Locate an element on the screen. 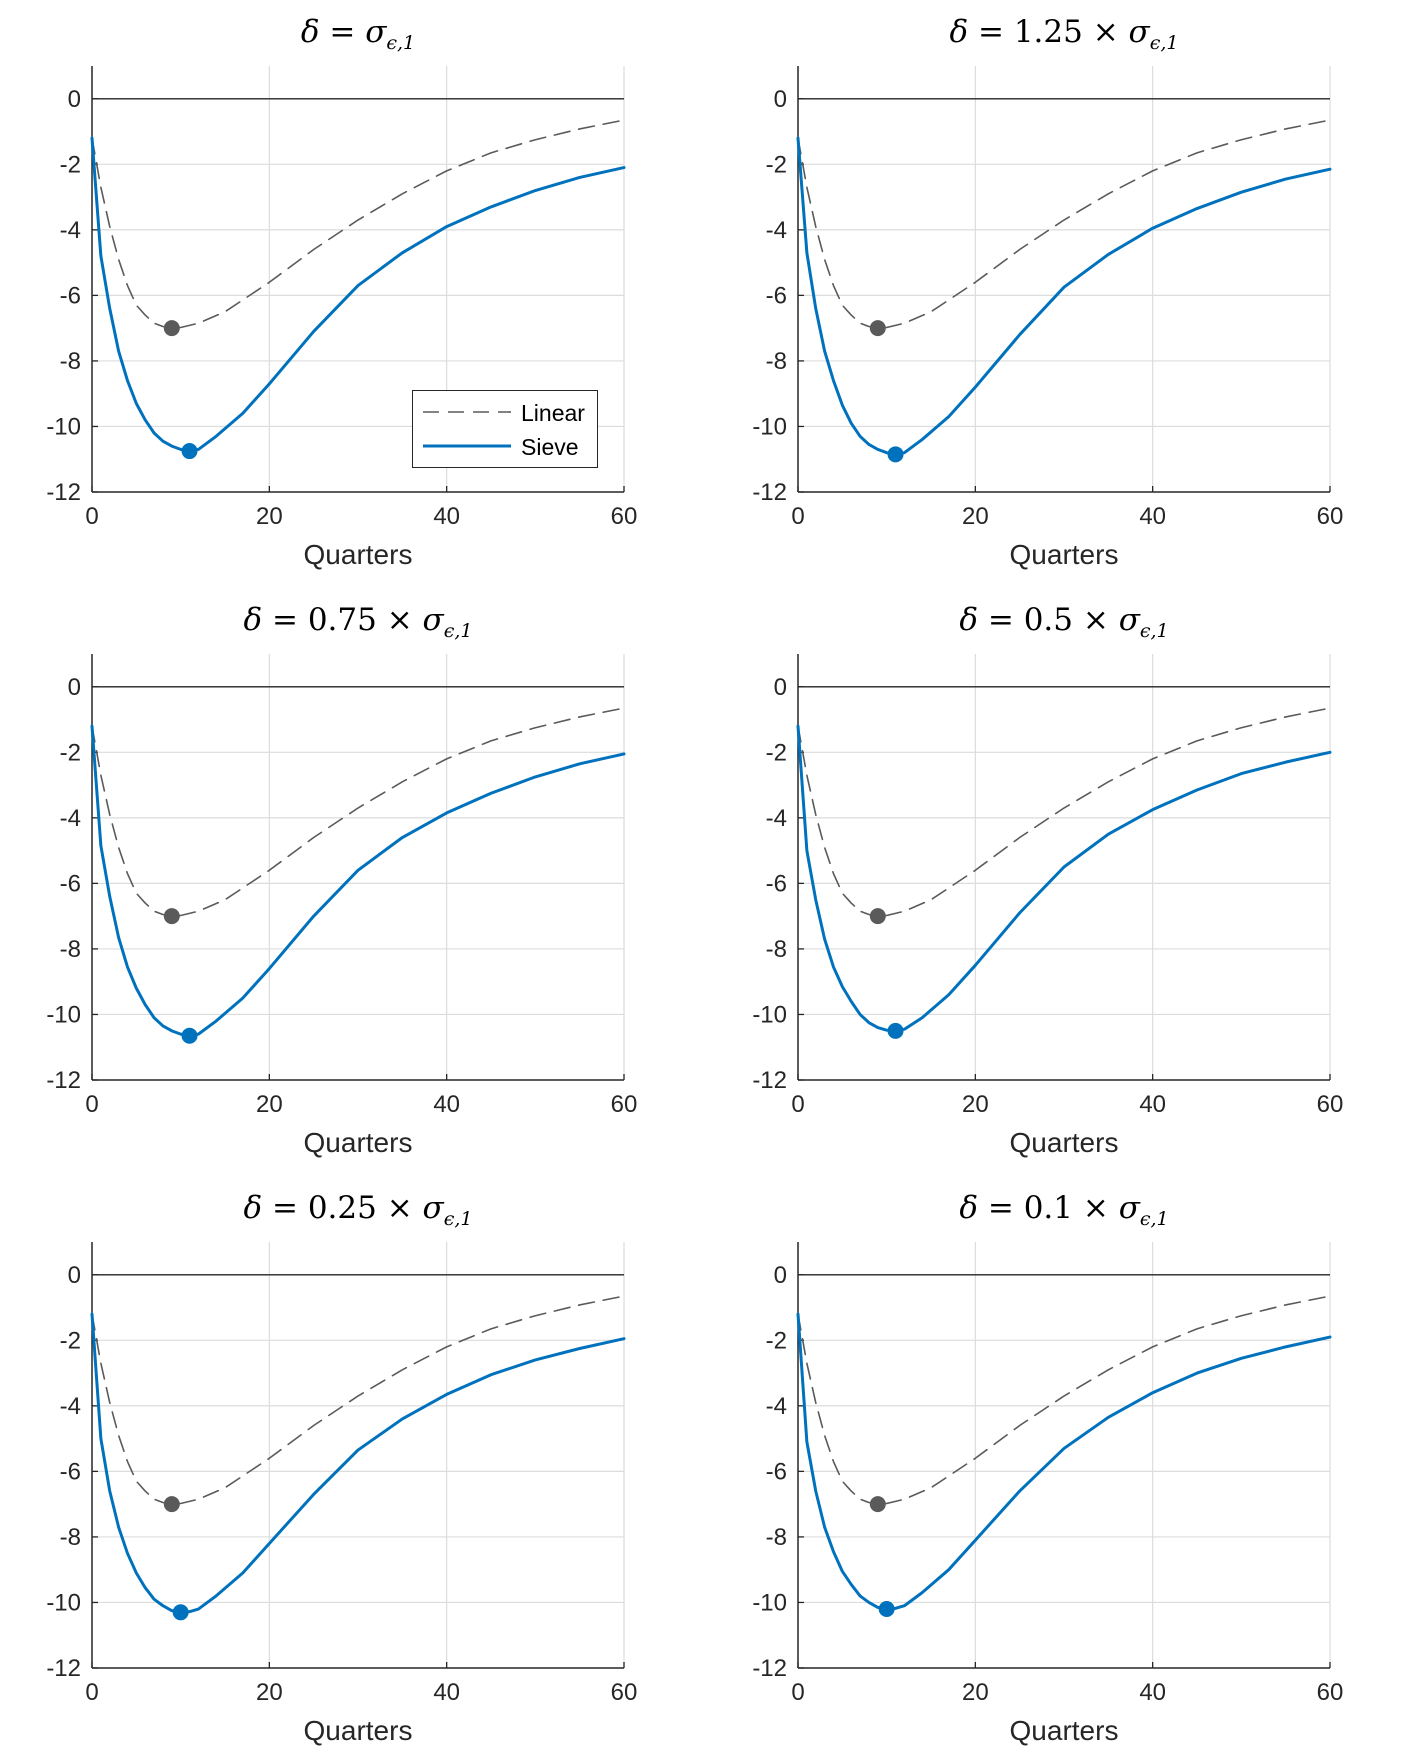  legend-swatch-sieve is located at coordinates (467, 446).